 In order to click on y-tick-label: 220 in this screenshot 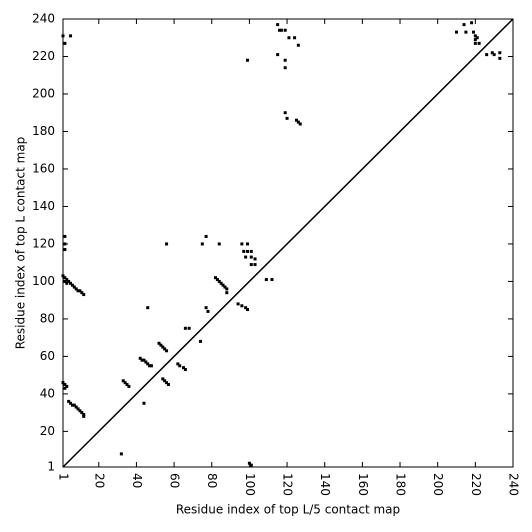, I will do `click(43, 56)`.